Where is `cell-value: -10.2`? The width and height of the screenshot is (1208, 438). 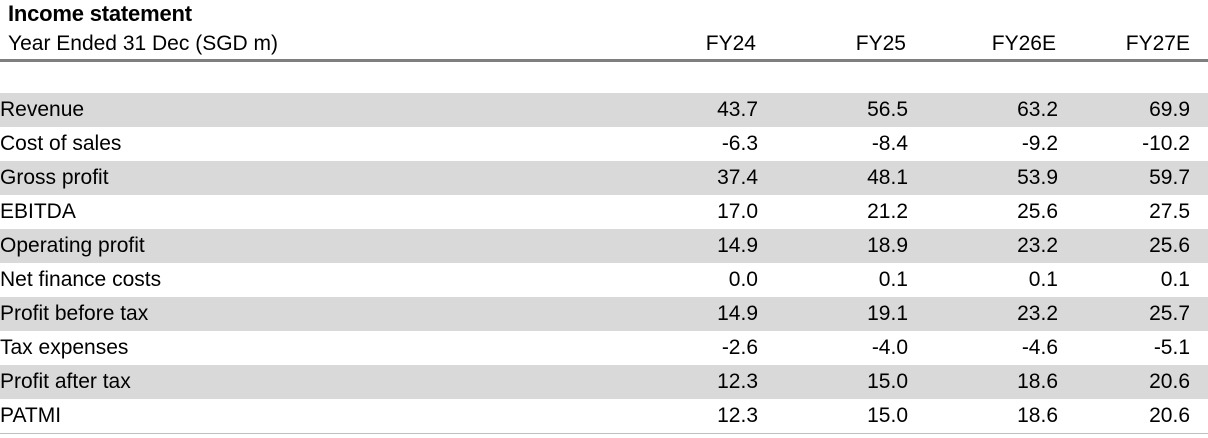
cell-value: -10.2 is located at coordinates (1133, 144).